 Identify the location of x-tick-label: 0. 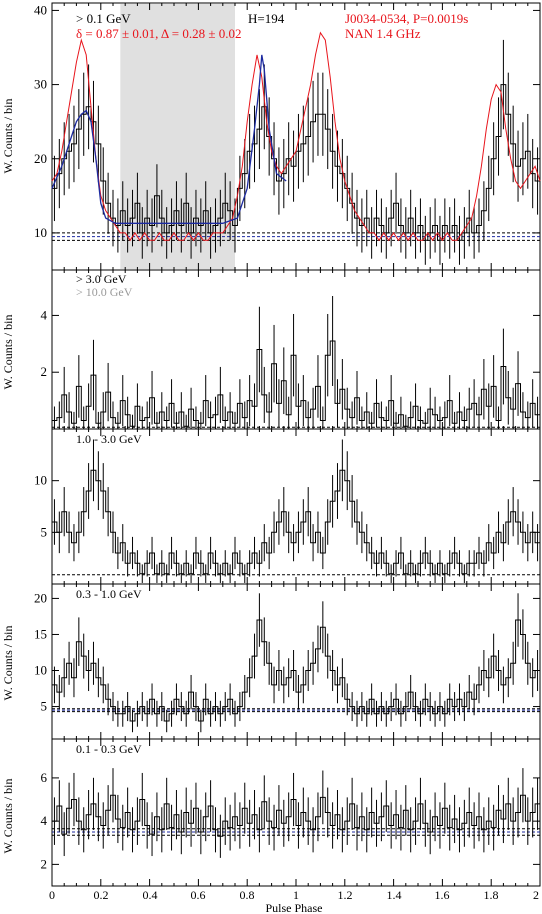
(52, 895).